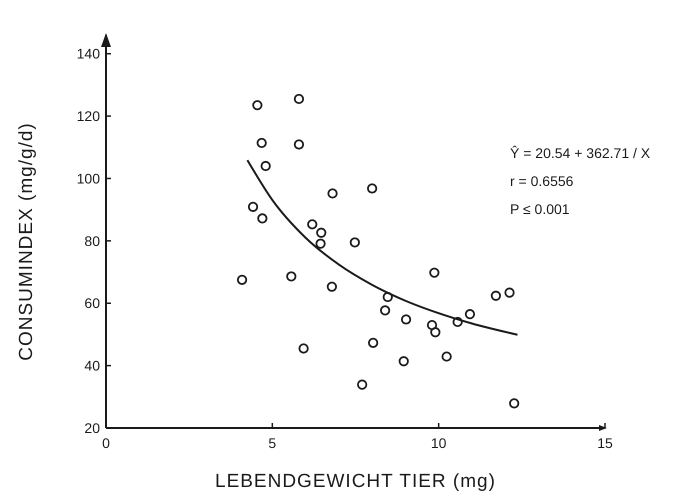 The image size is (700, 499). Describe the element at coordinates (26, 241) in the screenshot. I see `y-axis-title: CONSUMINDEX (mg/g/d)` at that location.